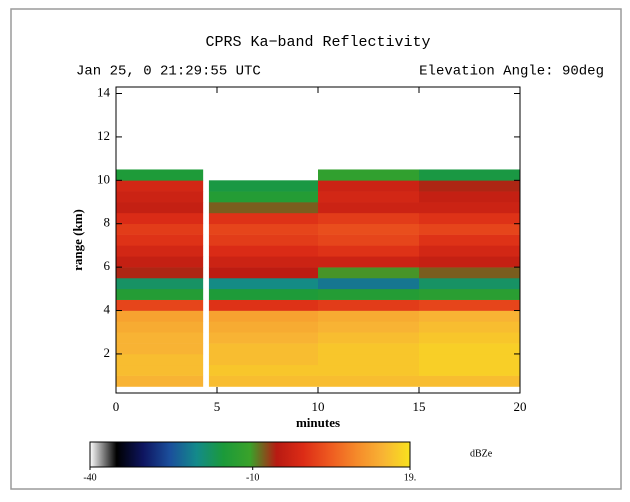 The image size is (630, 502). What do you see at coordinates (107, 222) in the screenshot?
I see `y-tick-label: 8` at bounding box center [107, 222].